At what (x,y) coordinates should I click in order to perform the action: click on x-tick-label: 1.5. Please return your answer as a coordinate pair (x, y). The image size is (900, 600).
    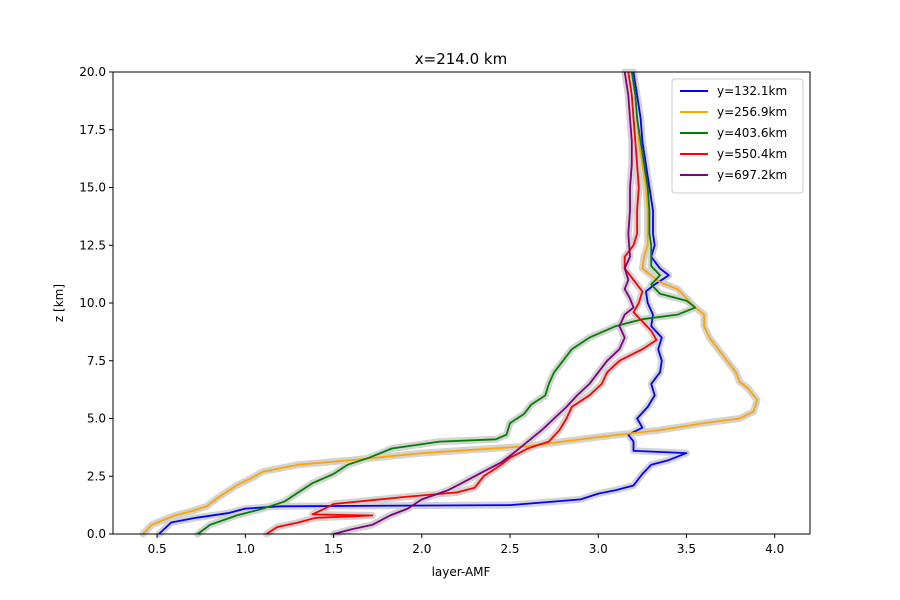
    Looking at the image, I should click on (333, 549).